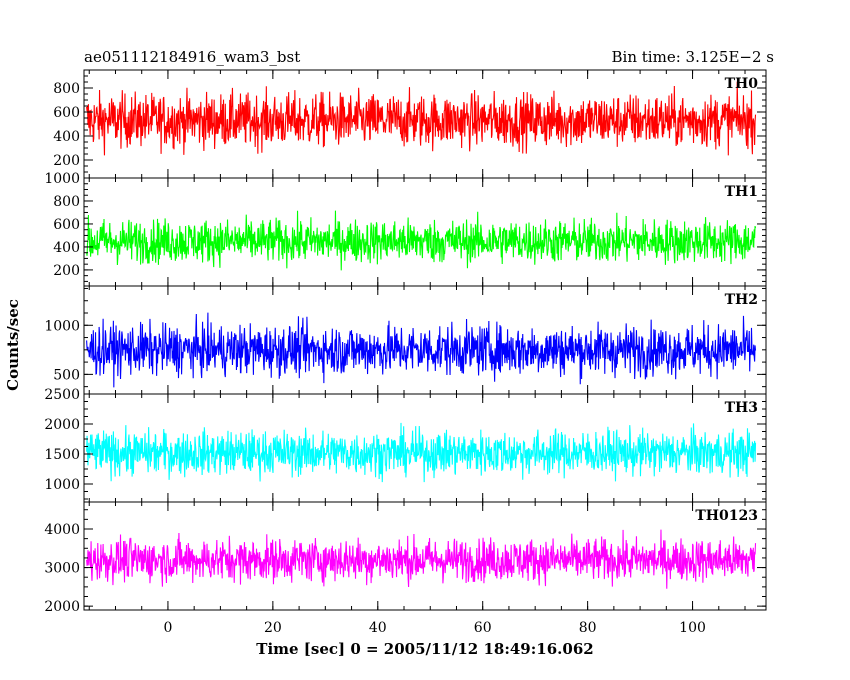 This screenshot has height=680, width=850. What do you see at coordinates (588, 628) in the screenshot?
I see `x-tick-label: 80` at bounding box center [588, 628].